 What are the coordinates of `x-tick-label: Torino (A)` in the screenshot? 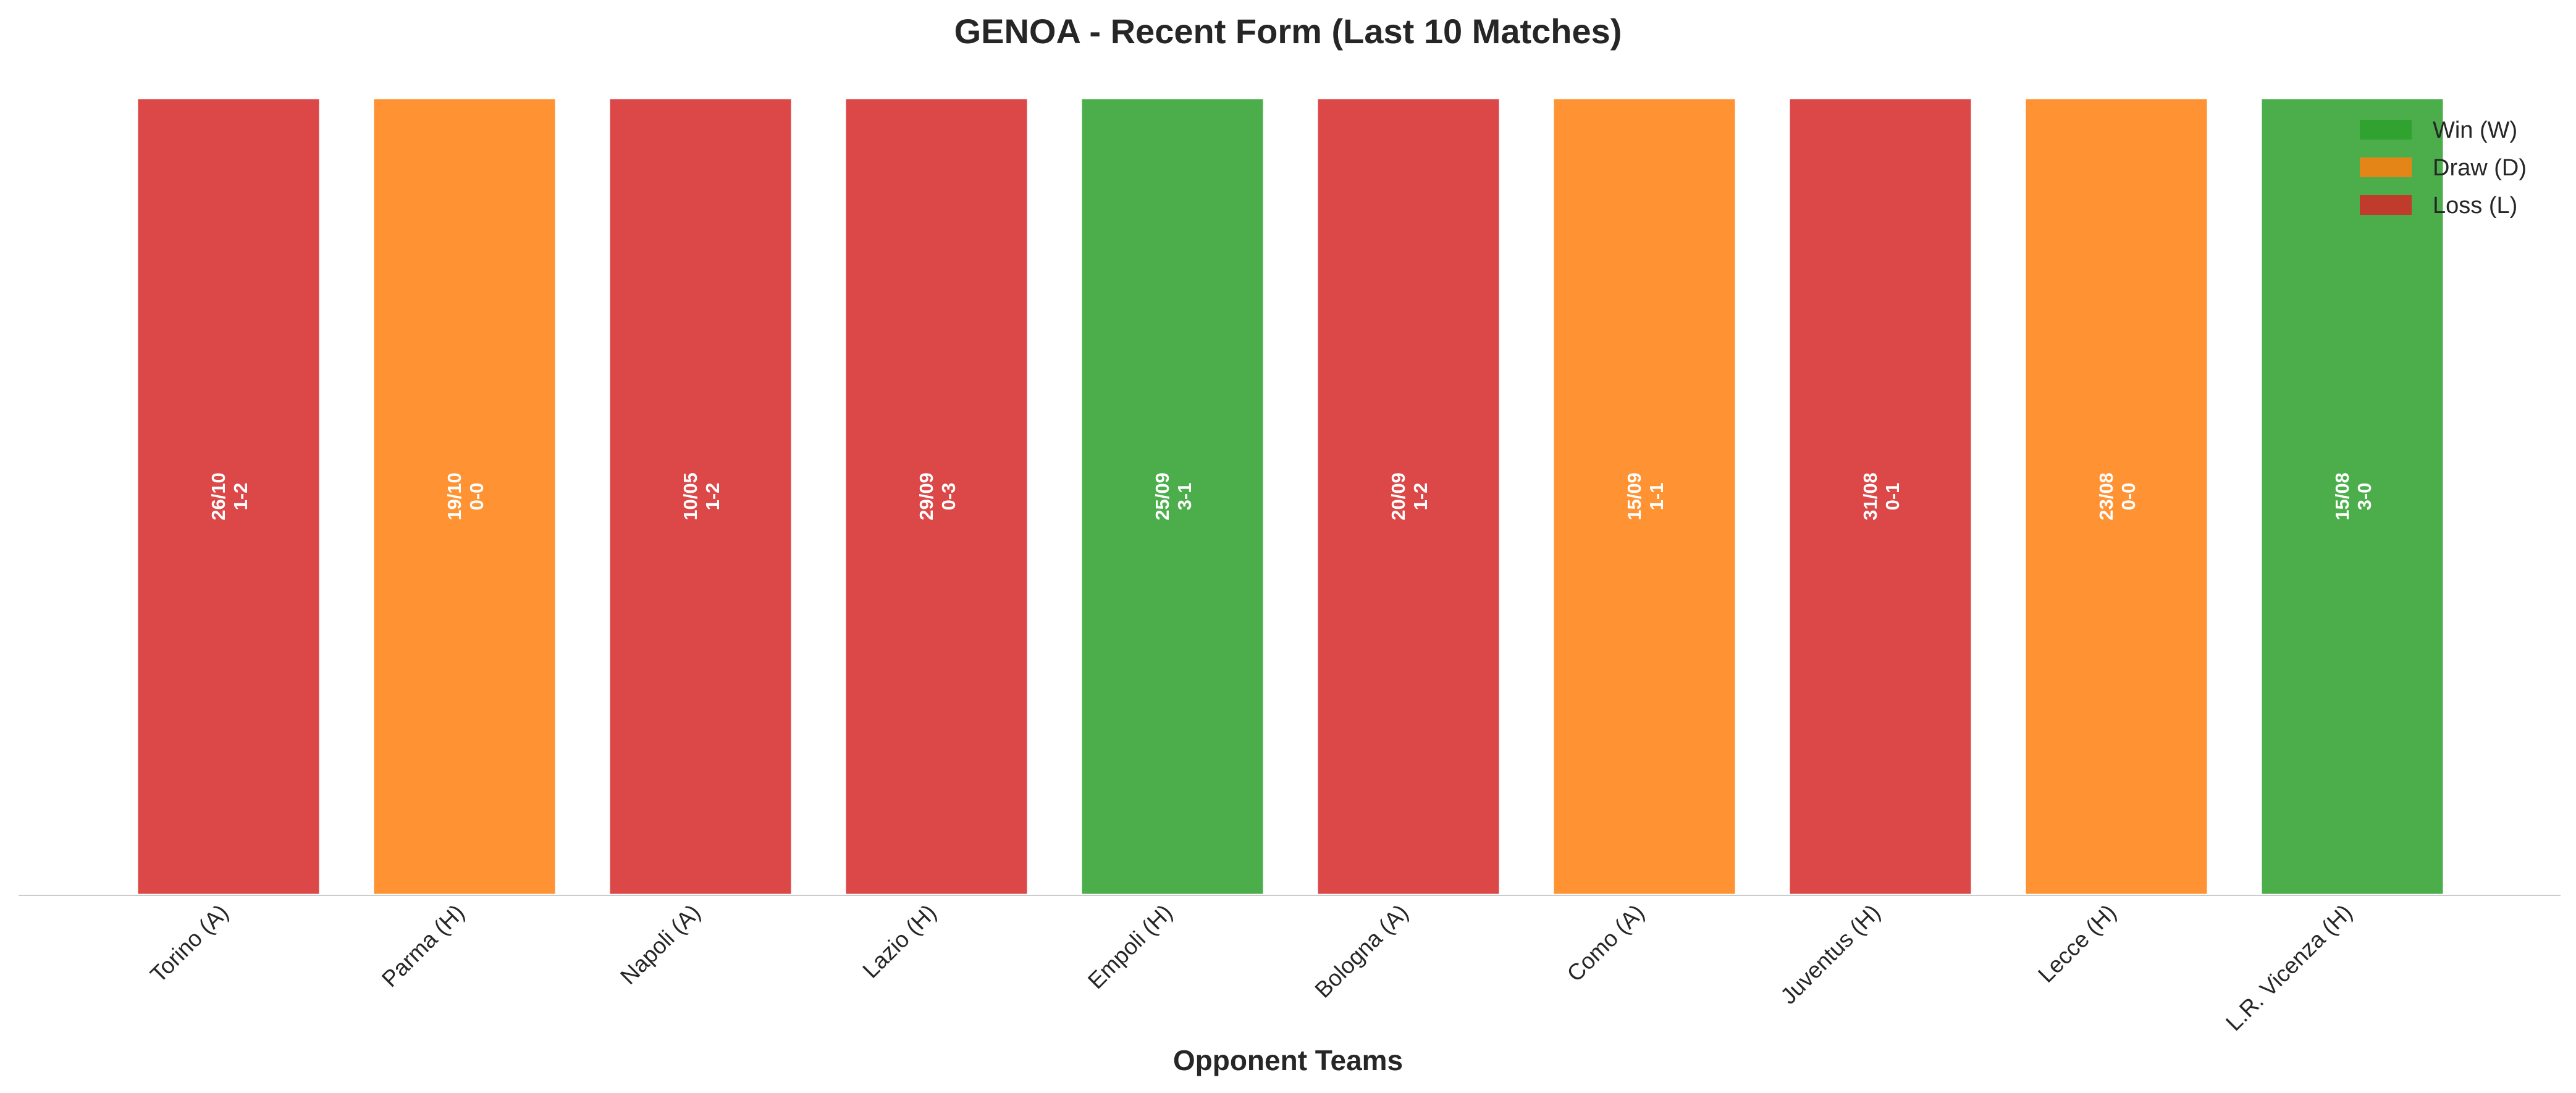 It's located at (189, 943).